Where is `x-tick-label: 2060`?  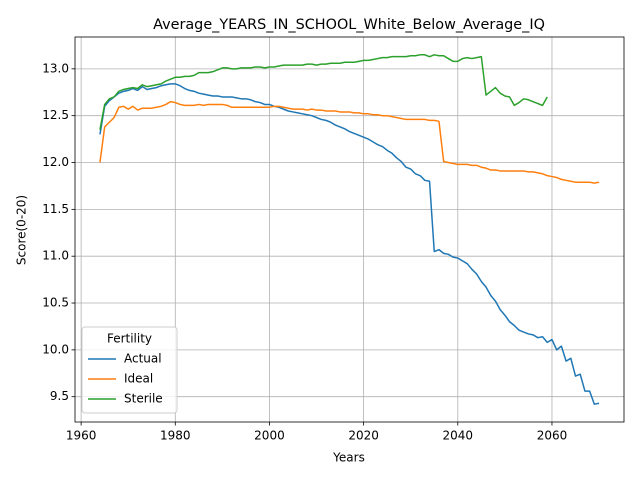
x-tick-label: 2060 is located at coordinates (552, 436).